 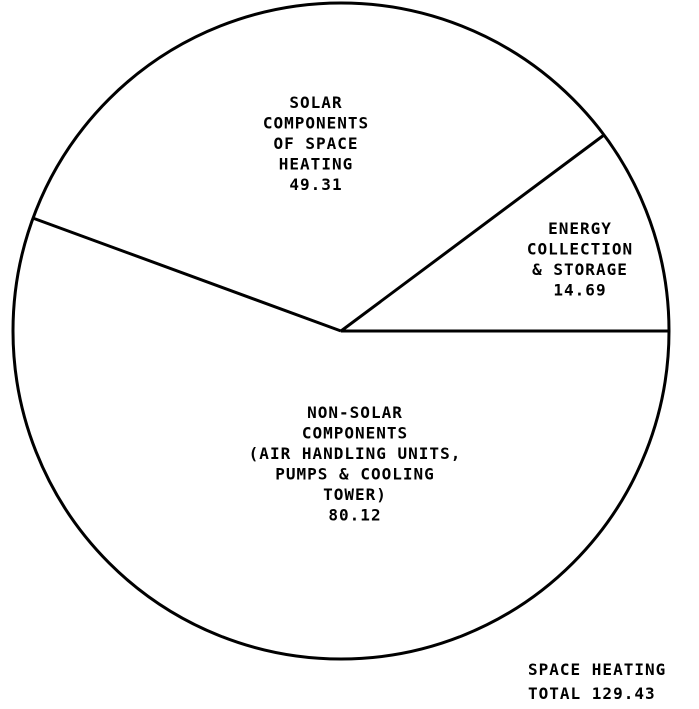 What do you see at coordinates (613, 682) in the screenshot?
I see `total-note: SPACE HEATING TOTAL 129.43` at bounding box center [613, 682].